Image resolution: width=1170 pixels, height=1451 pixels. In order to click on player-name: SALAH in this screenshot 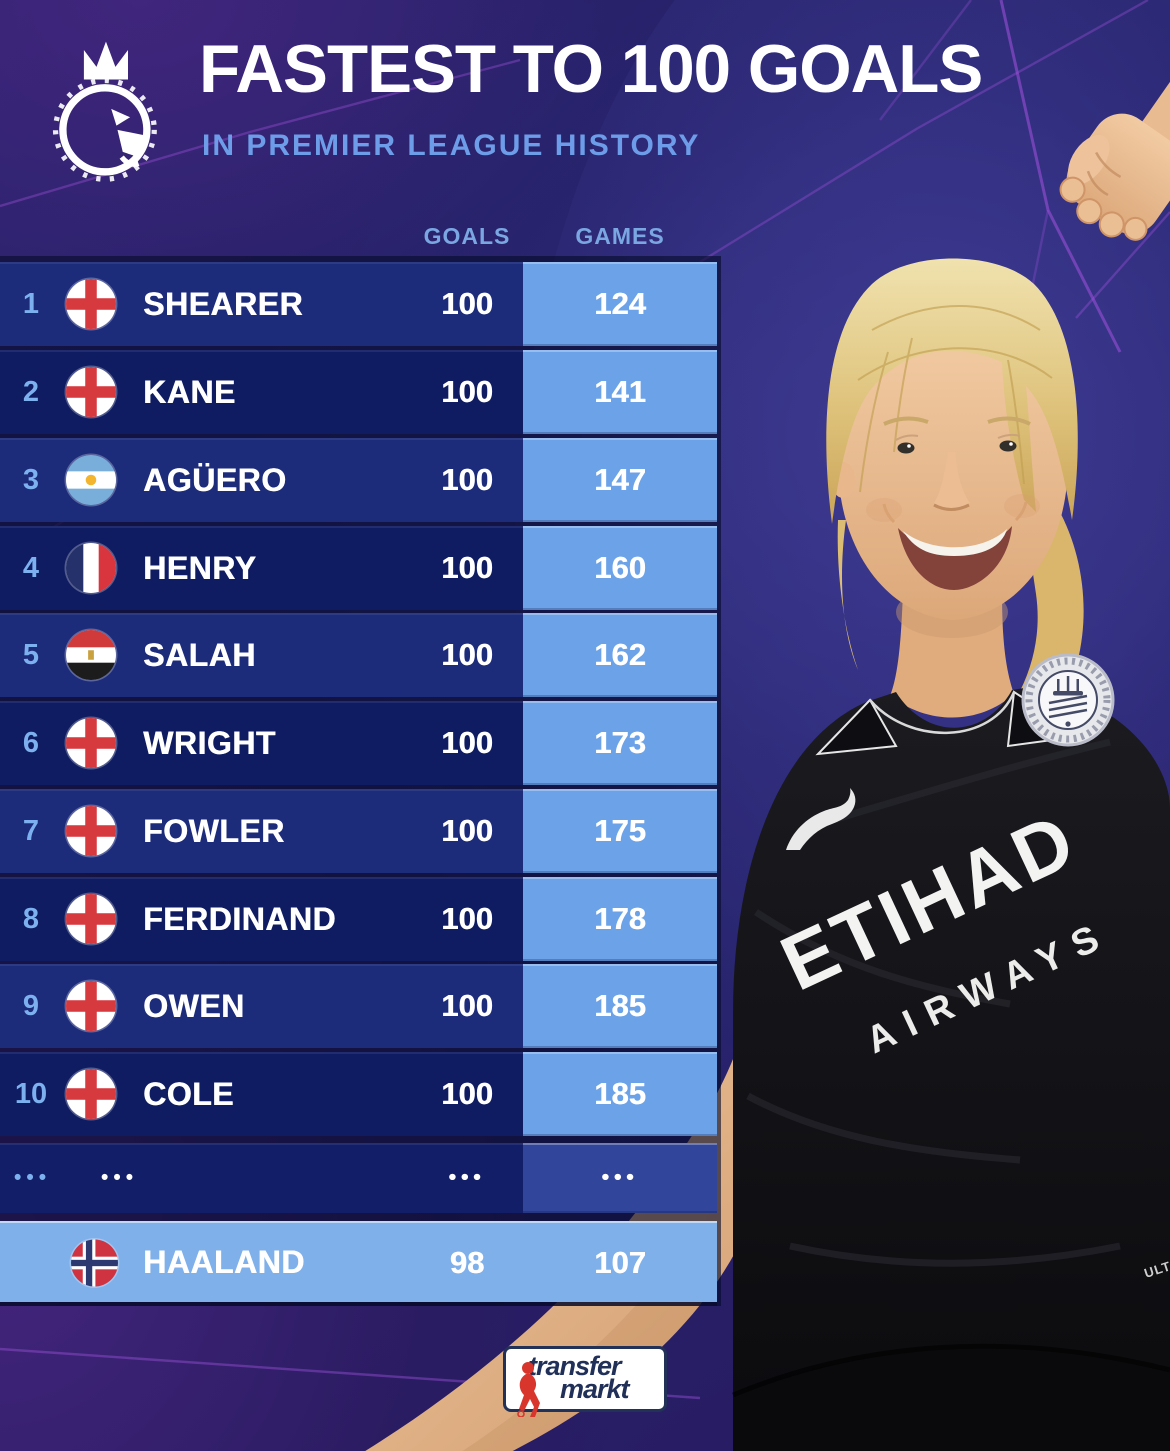, I will do `click(199, 654)`.